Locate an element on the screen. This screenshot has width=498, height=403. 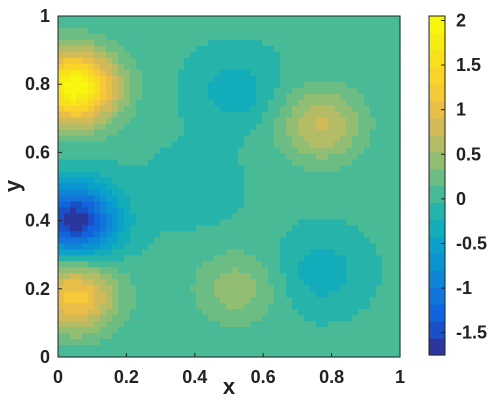
y-tick-label: 0.8 is located at coordinates (37, 84).